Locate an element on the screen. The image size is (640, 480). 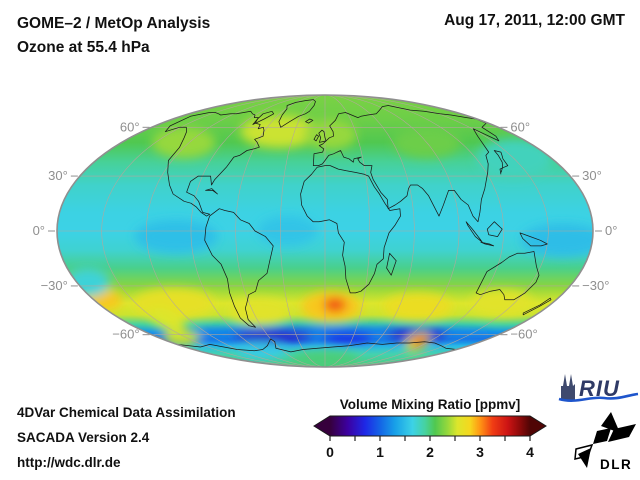
colorbar-title: Volume Mixing Ratio [ppmv] is located at coordinates (430, 404).